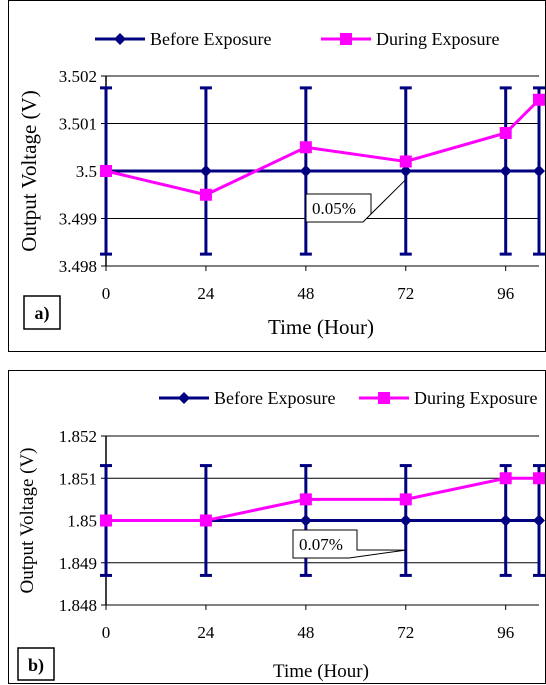 The width and height of the screenshot is (546, 685). Describe the element at coordinates (82, 521) in the screenshot. I see `y-tick-label: 1.85` at that location.